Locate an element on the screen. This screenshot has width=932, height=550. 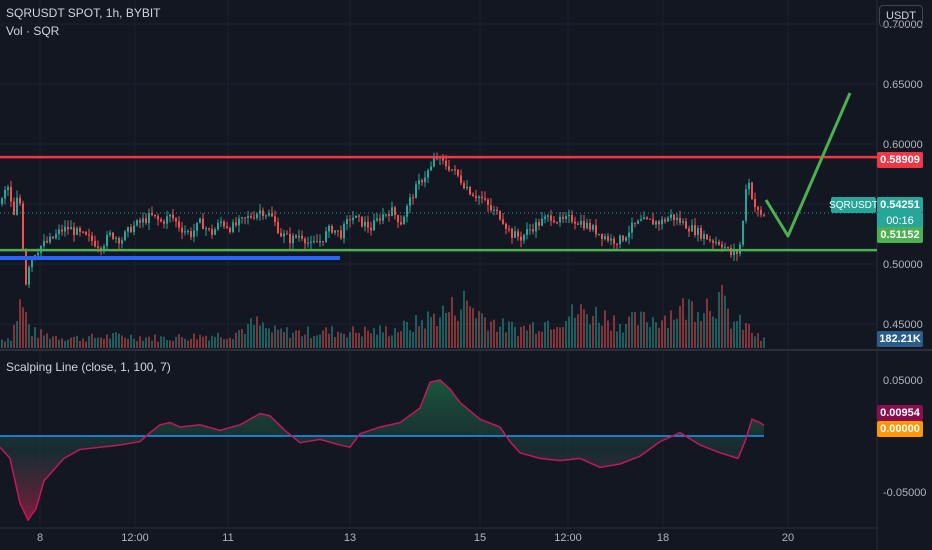
volume-label: Vol · SQR is located at coordinates (33, 31).